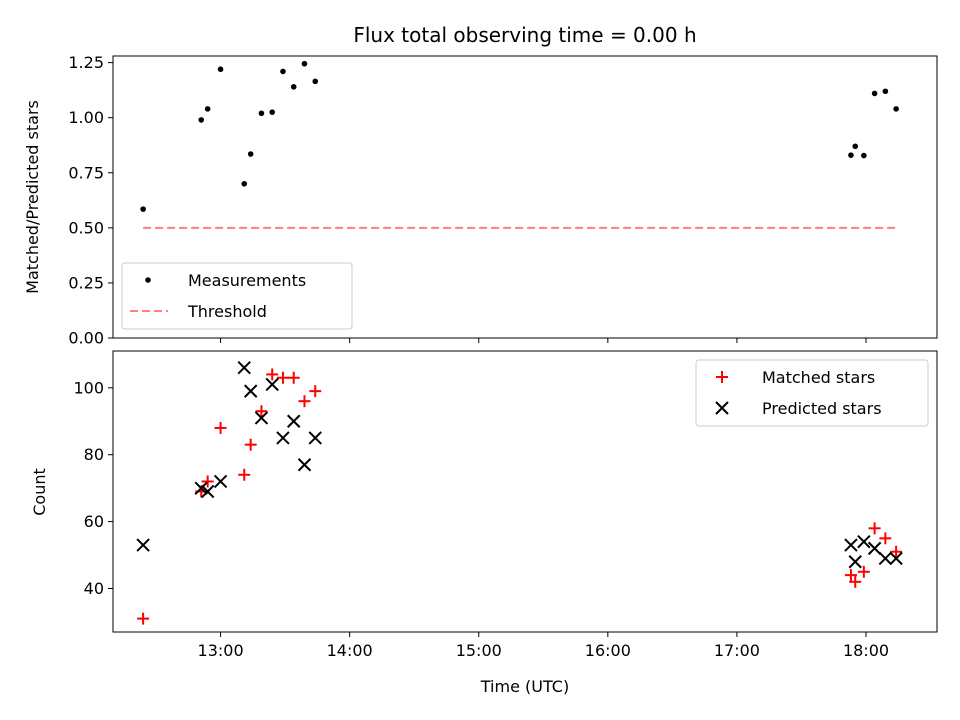 The image size is (960, 720). I want to click on y-tick-label: 60, so click(94, 521).